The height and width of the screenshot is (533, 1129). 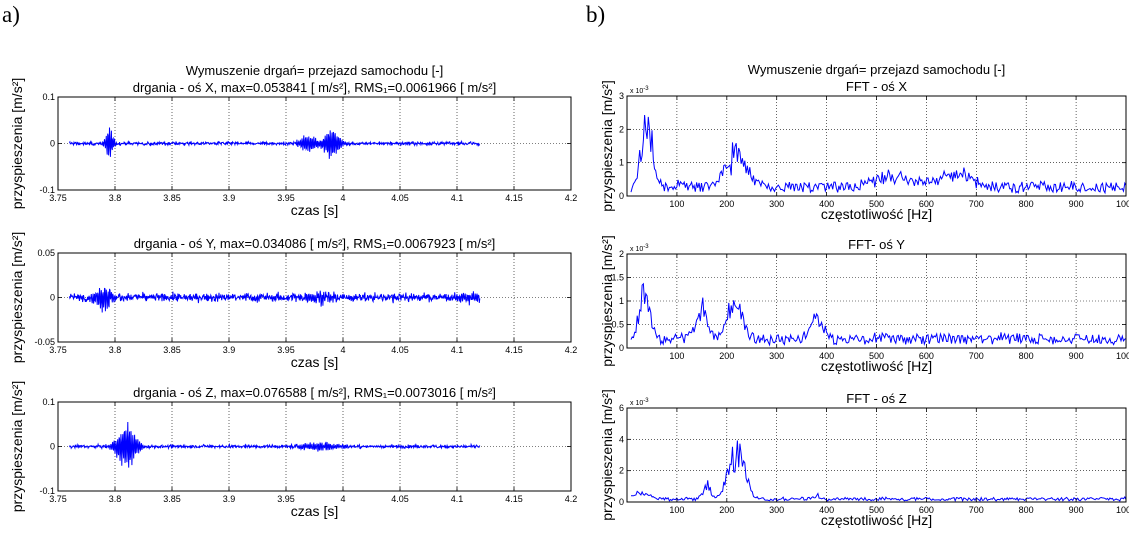 What do you see at coordinates (876, 398) in the screenshot?
I see `chart-title: FFT - oś Z` at bounding box center [876, 398].